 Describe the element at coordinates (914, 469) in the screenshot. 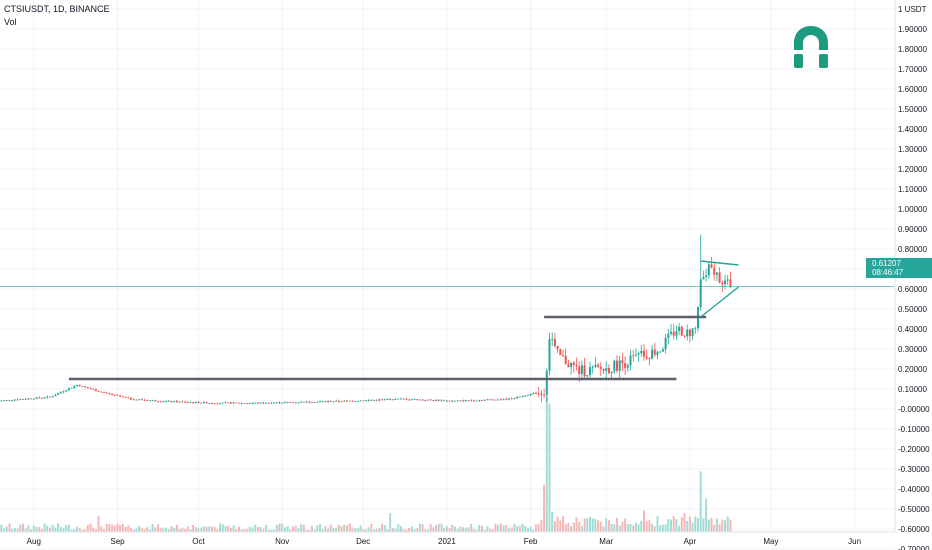

I see `price-tick-label: -0.30000` at that location.